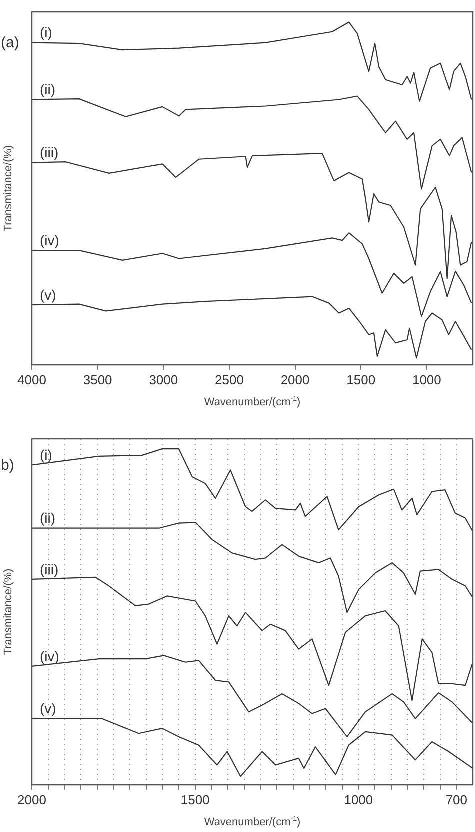  I want to click on text: b), so click(7, 465).